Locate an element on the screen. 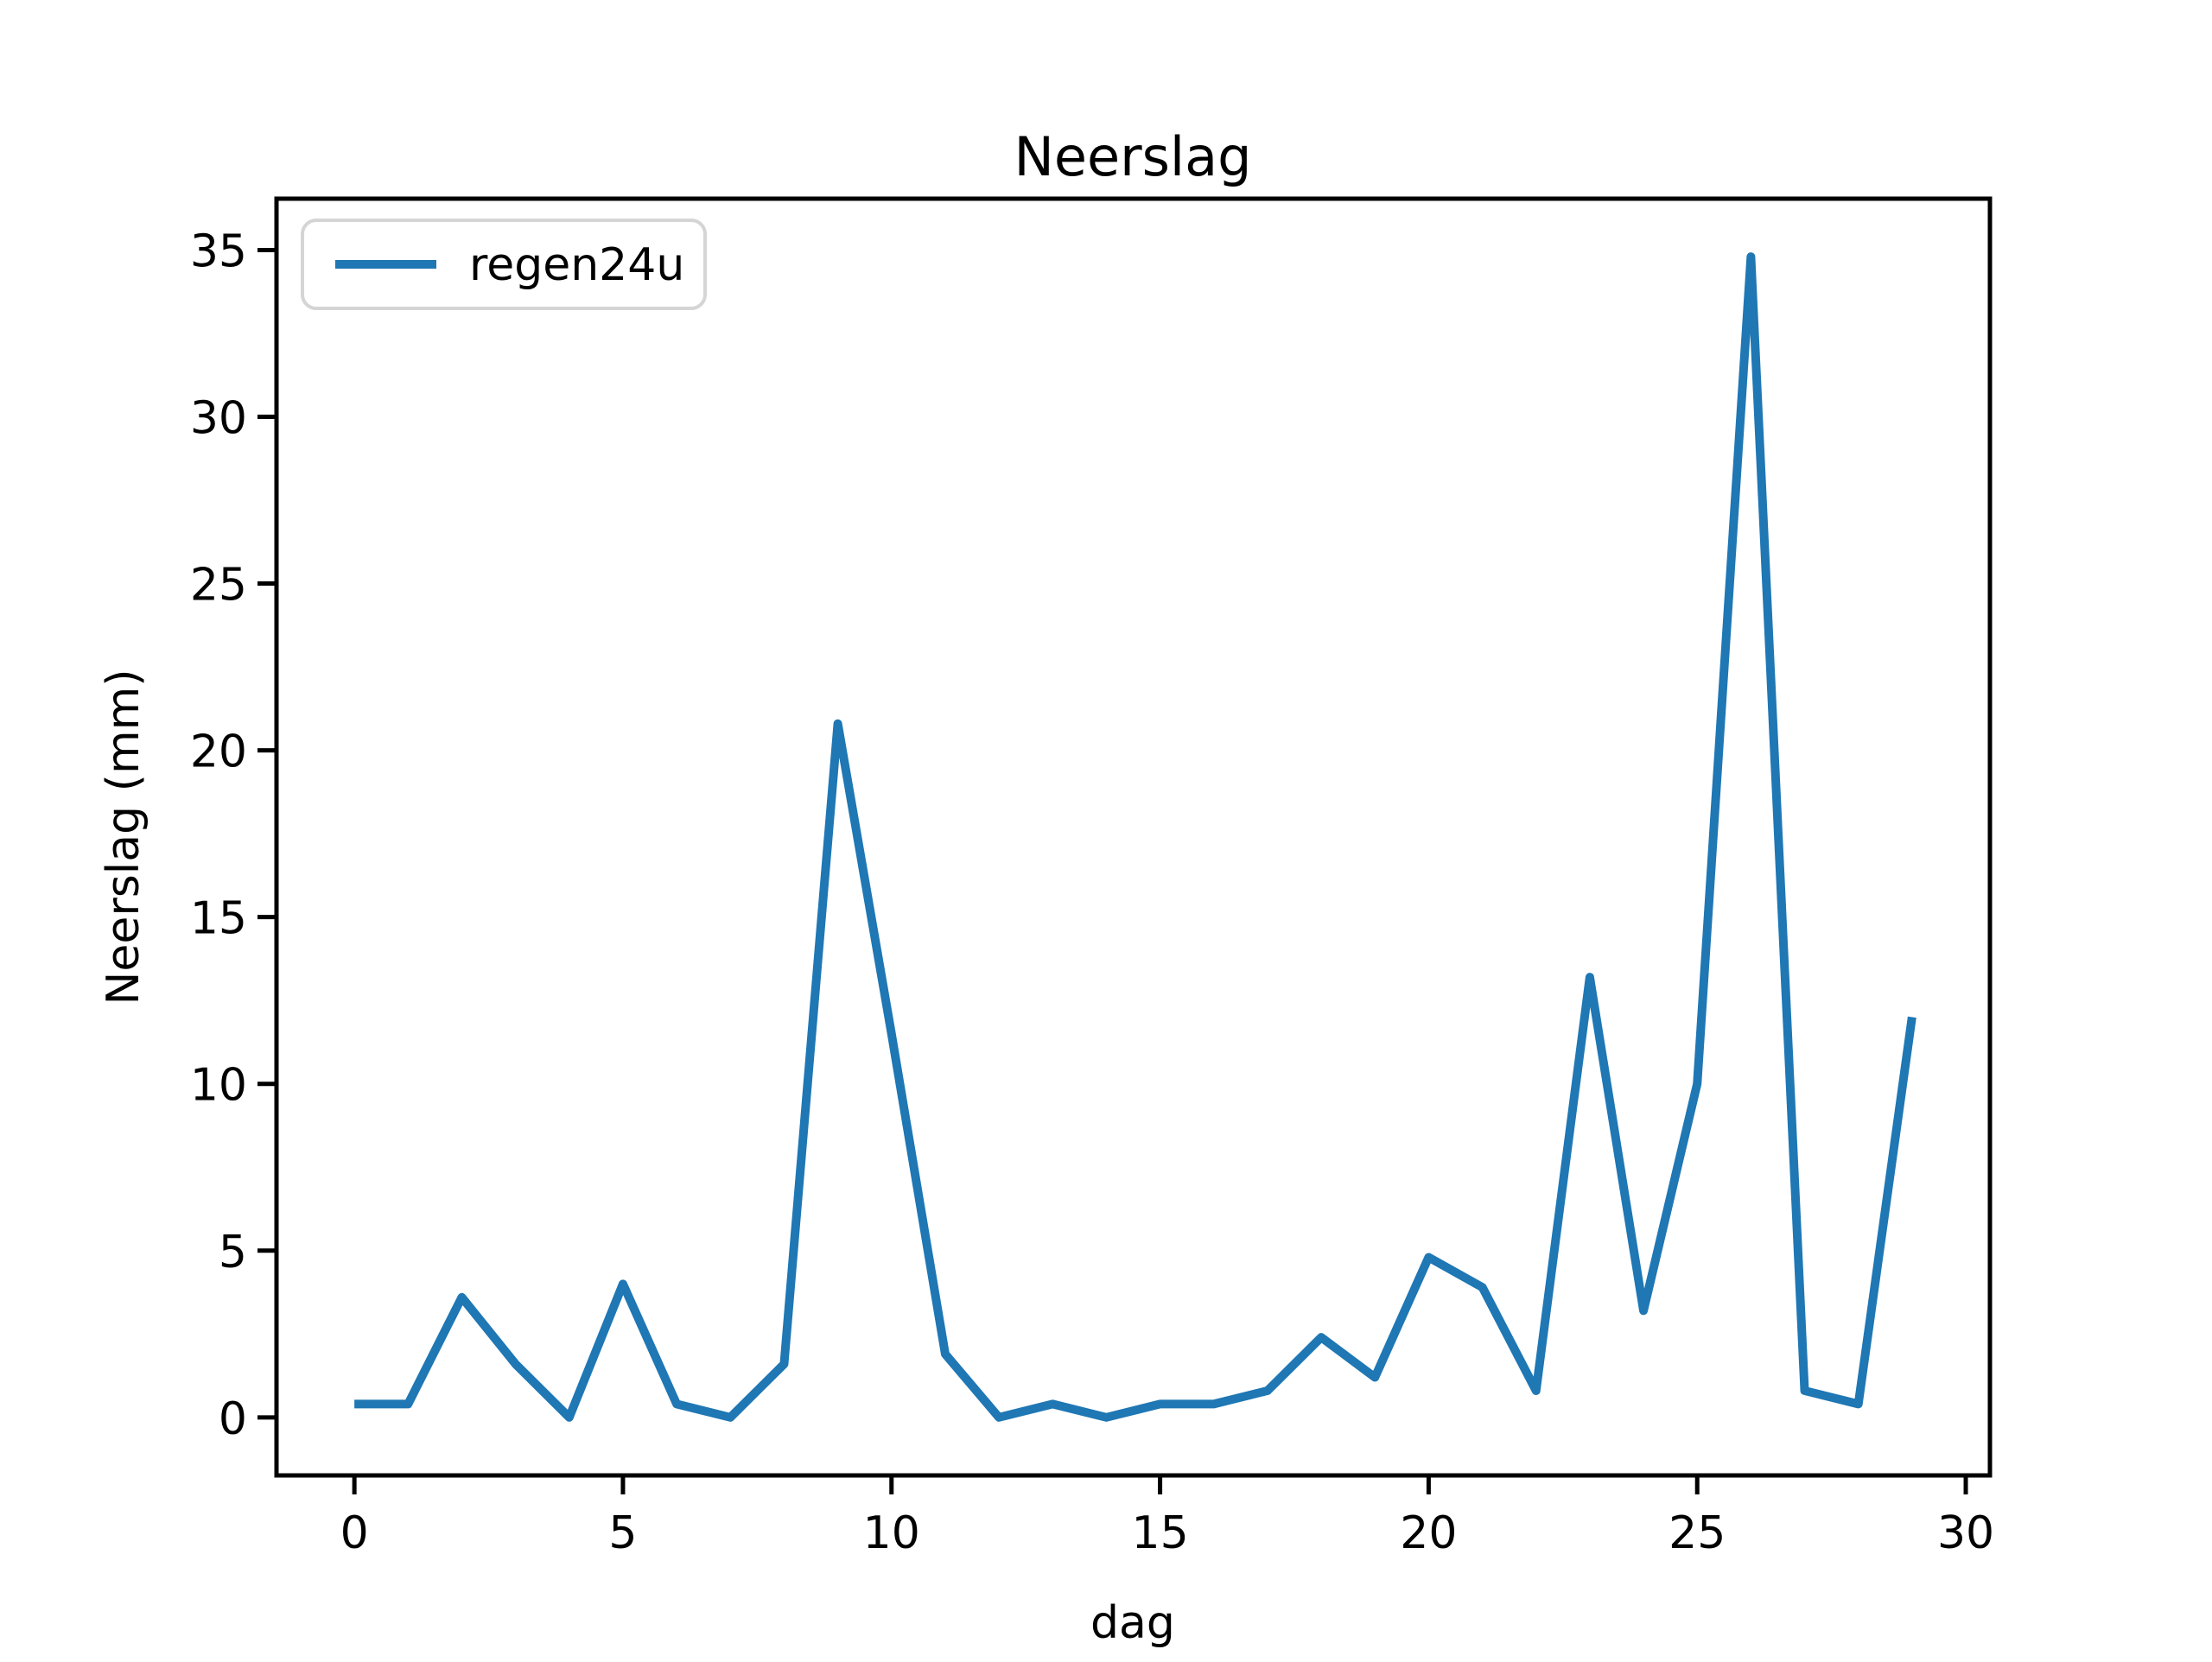 This screenshot has width=2212, height=1662. y-tick-label: 30 is located at coordinates (218, 419).